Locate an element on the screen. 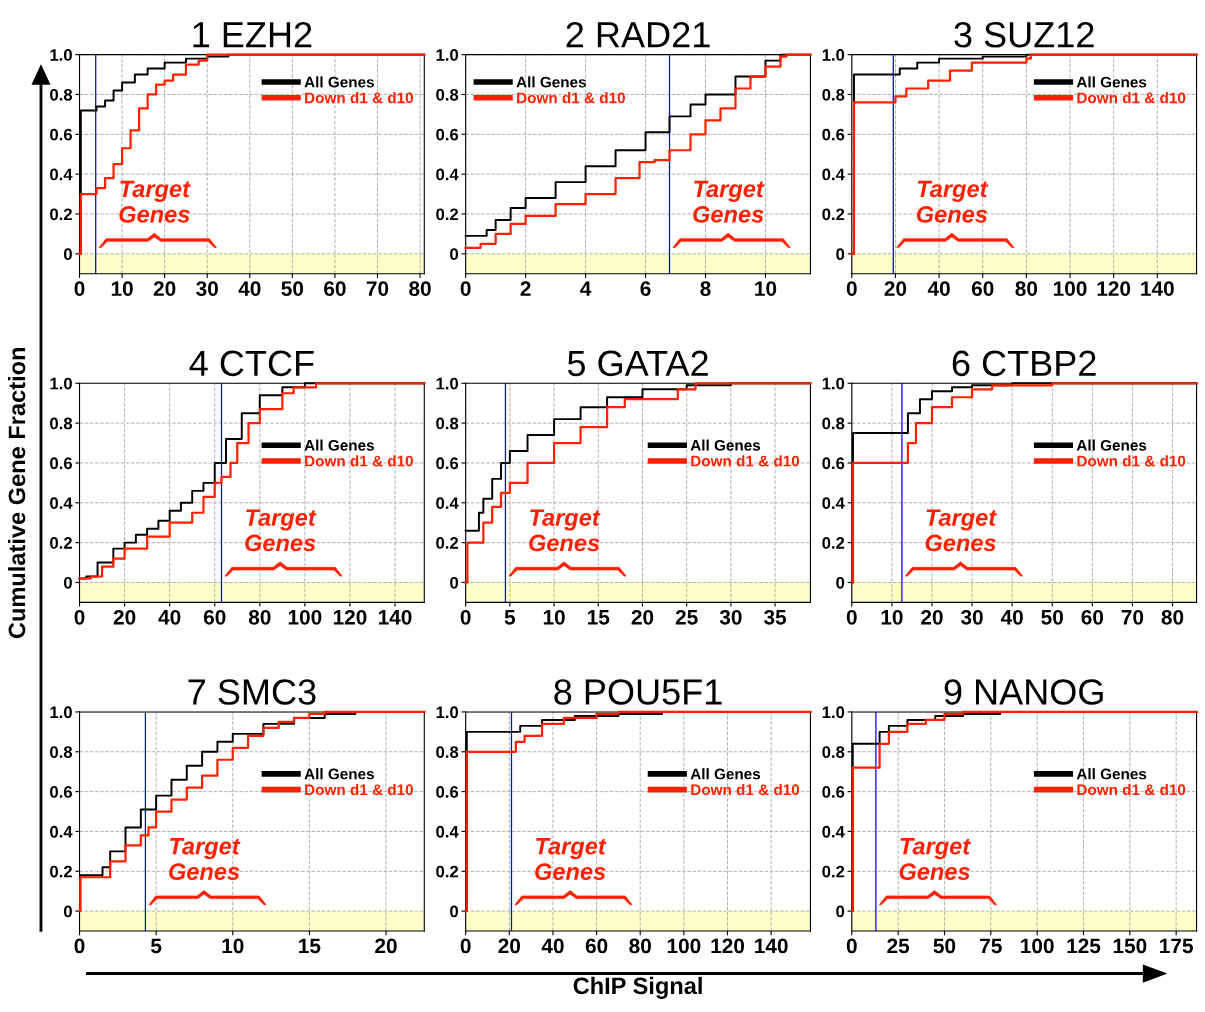 This screenshot has height=1012, width=1205. x-tick-label: 70 is located at coordinates (1132, 617).